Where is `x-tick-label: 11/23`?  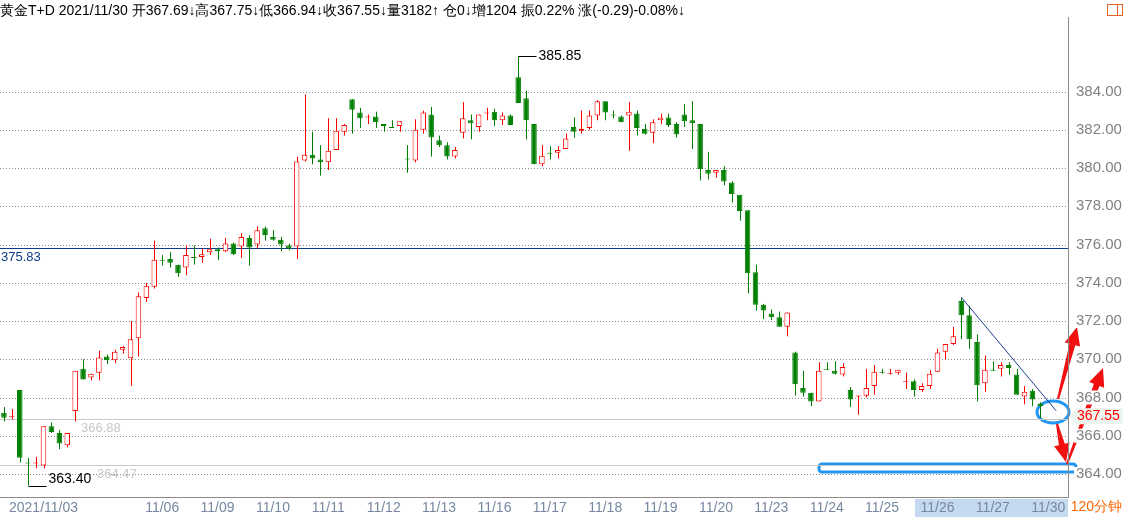
x-tick-label: 11/23 is located at coordinates (771, 507).